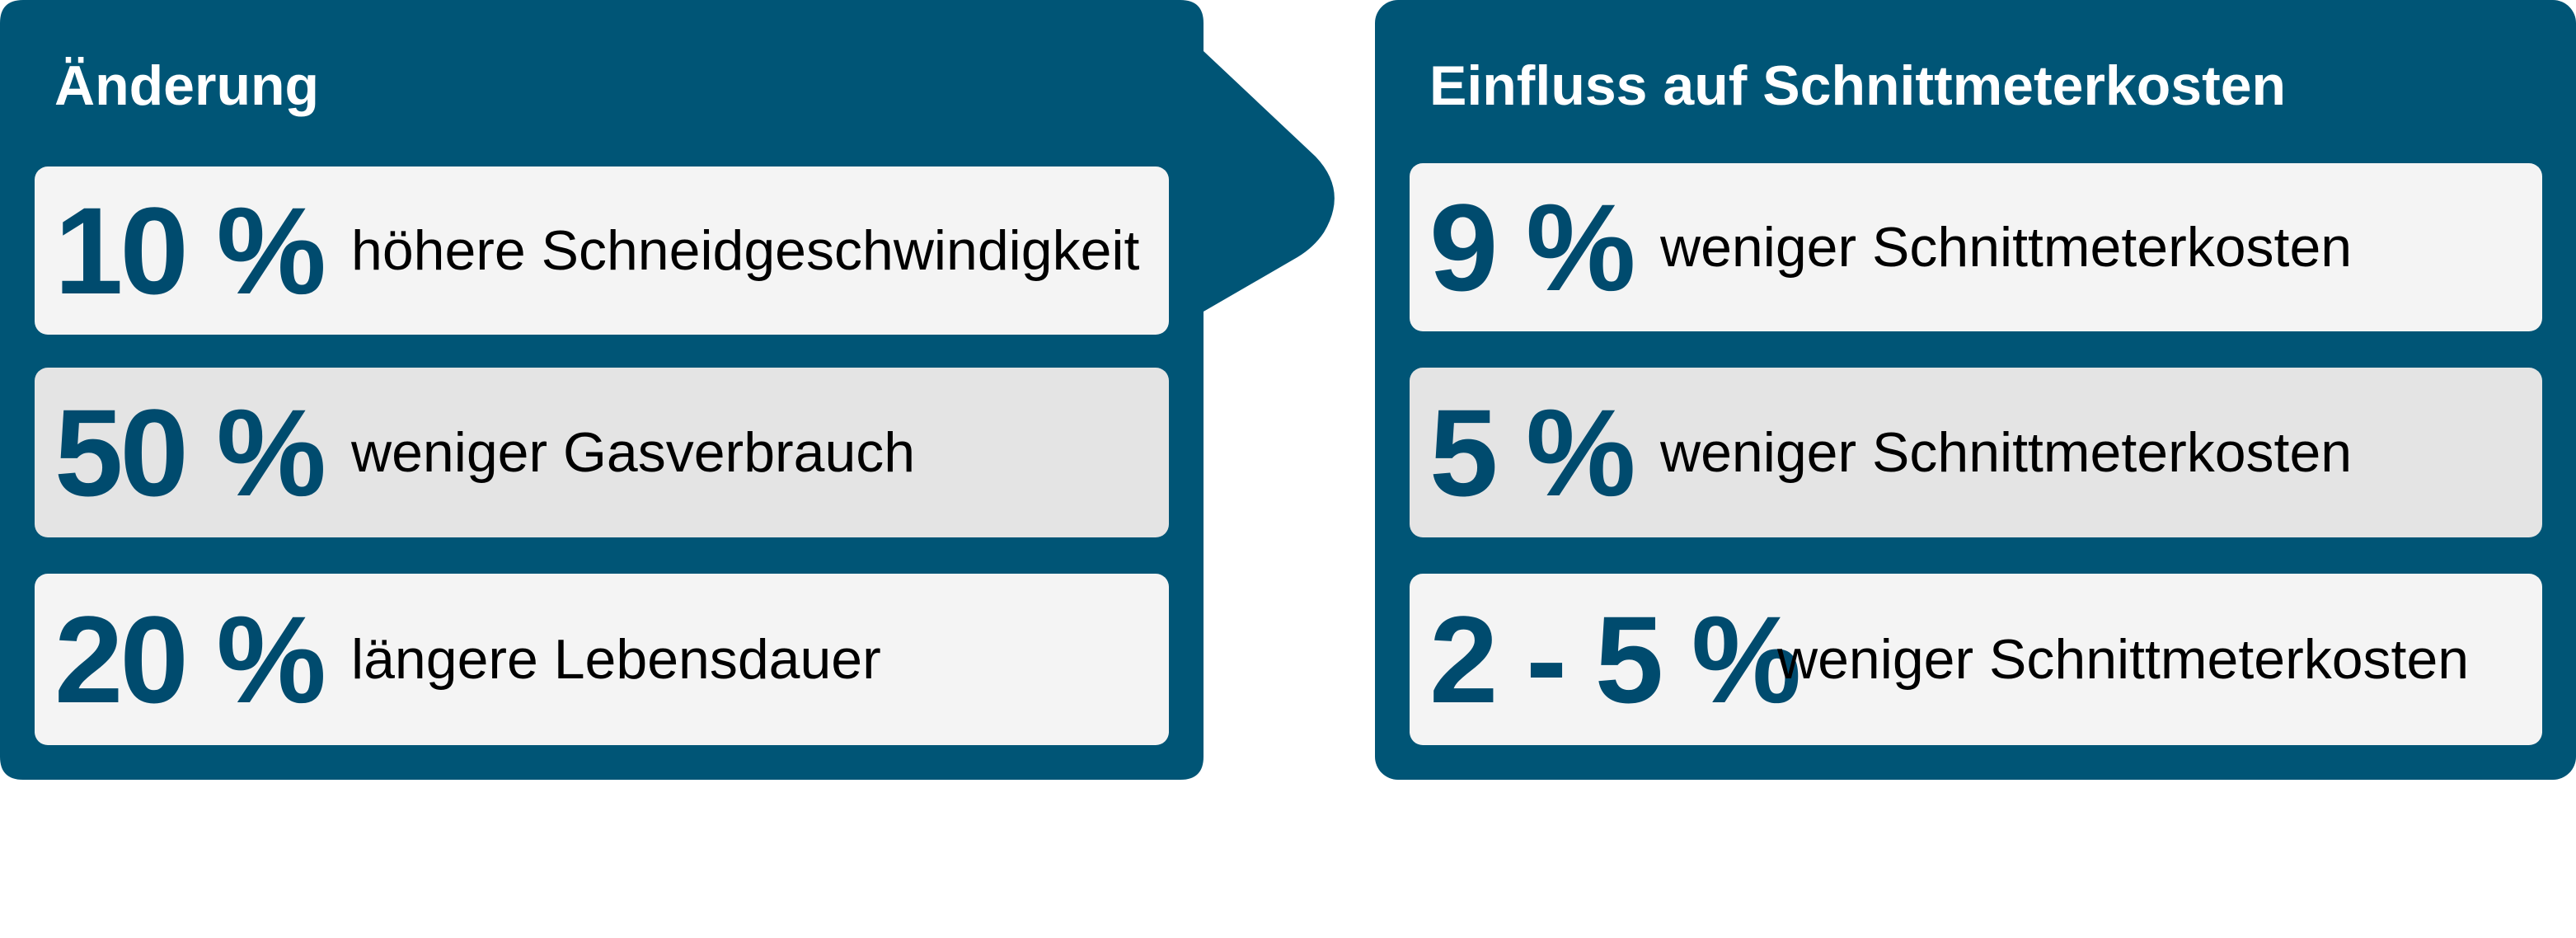  I want to click on left-panel-title: Änderung, so click(187, 85).